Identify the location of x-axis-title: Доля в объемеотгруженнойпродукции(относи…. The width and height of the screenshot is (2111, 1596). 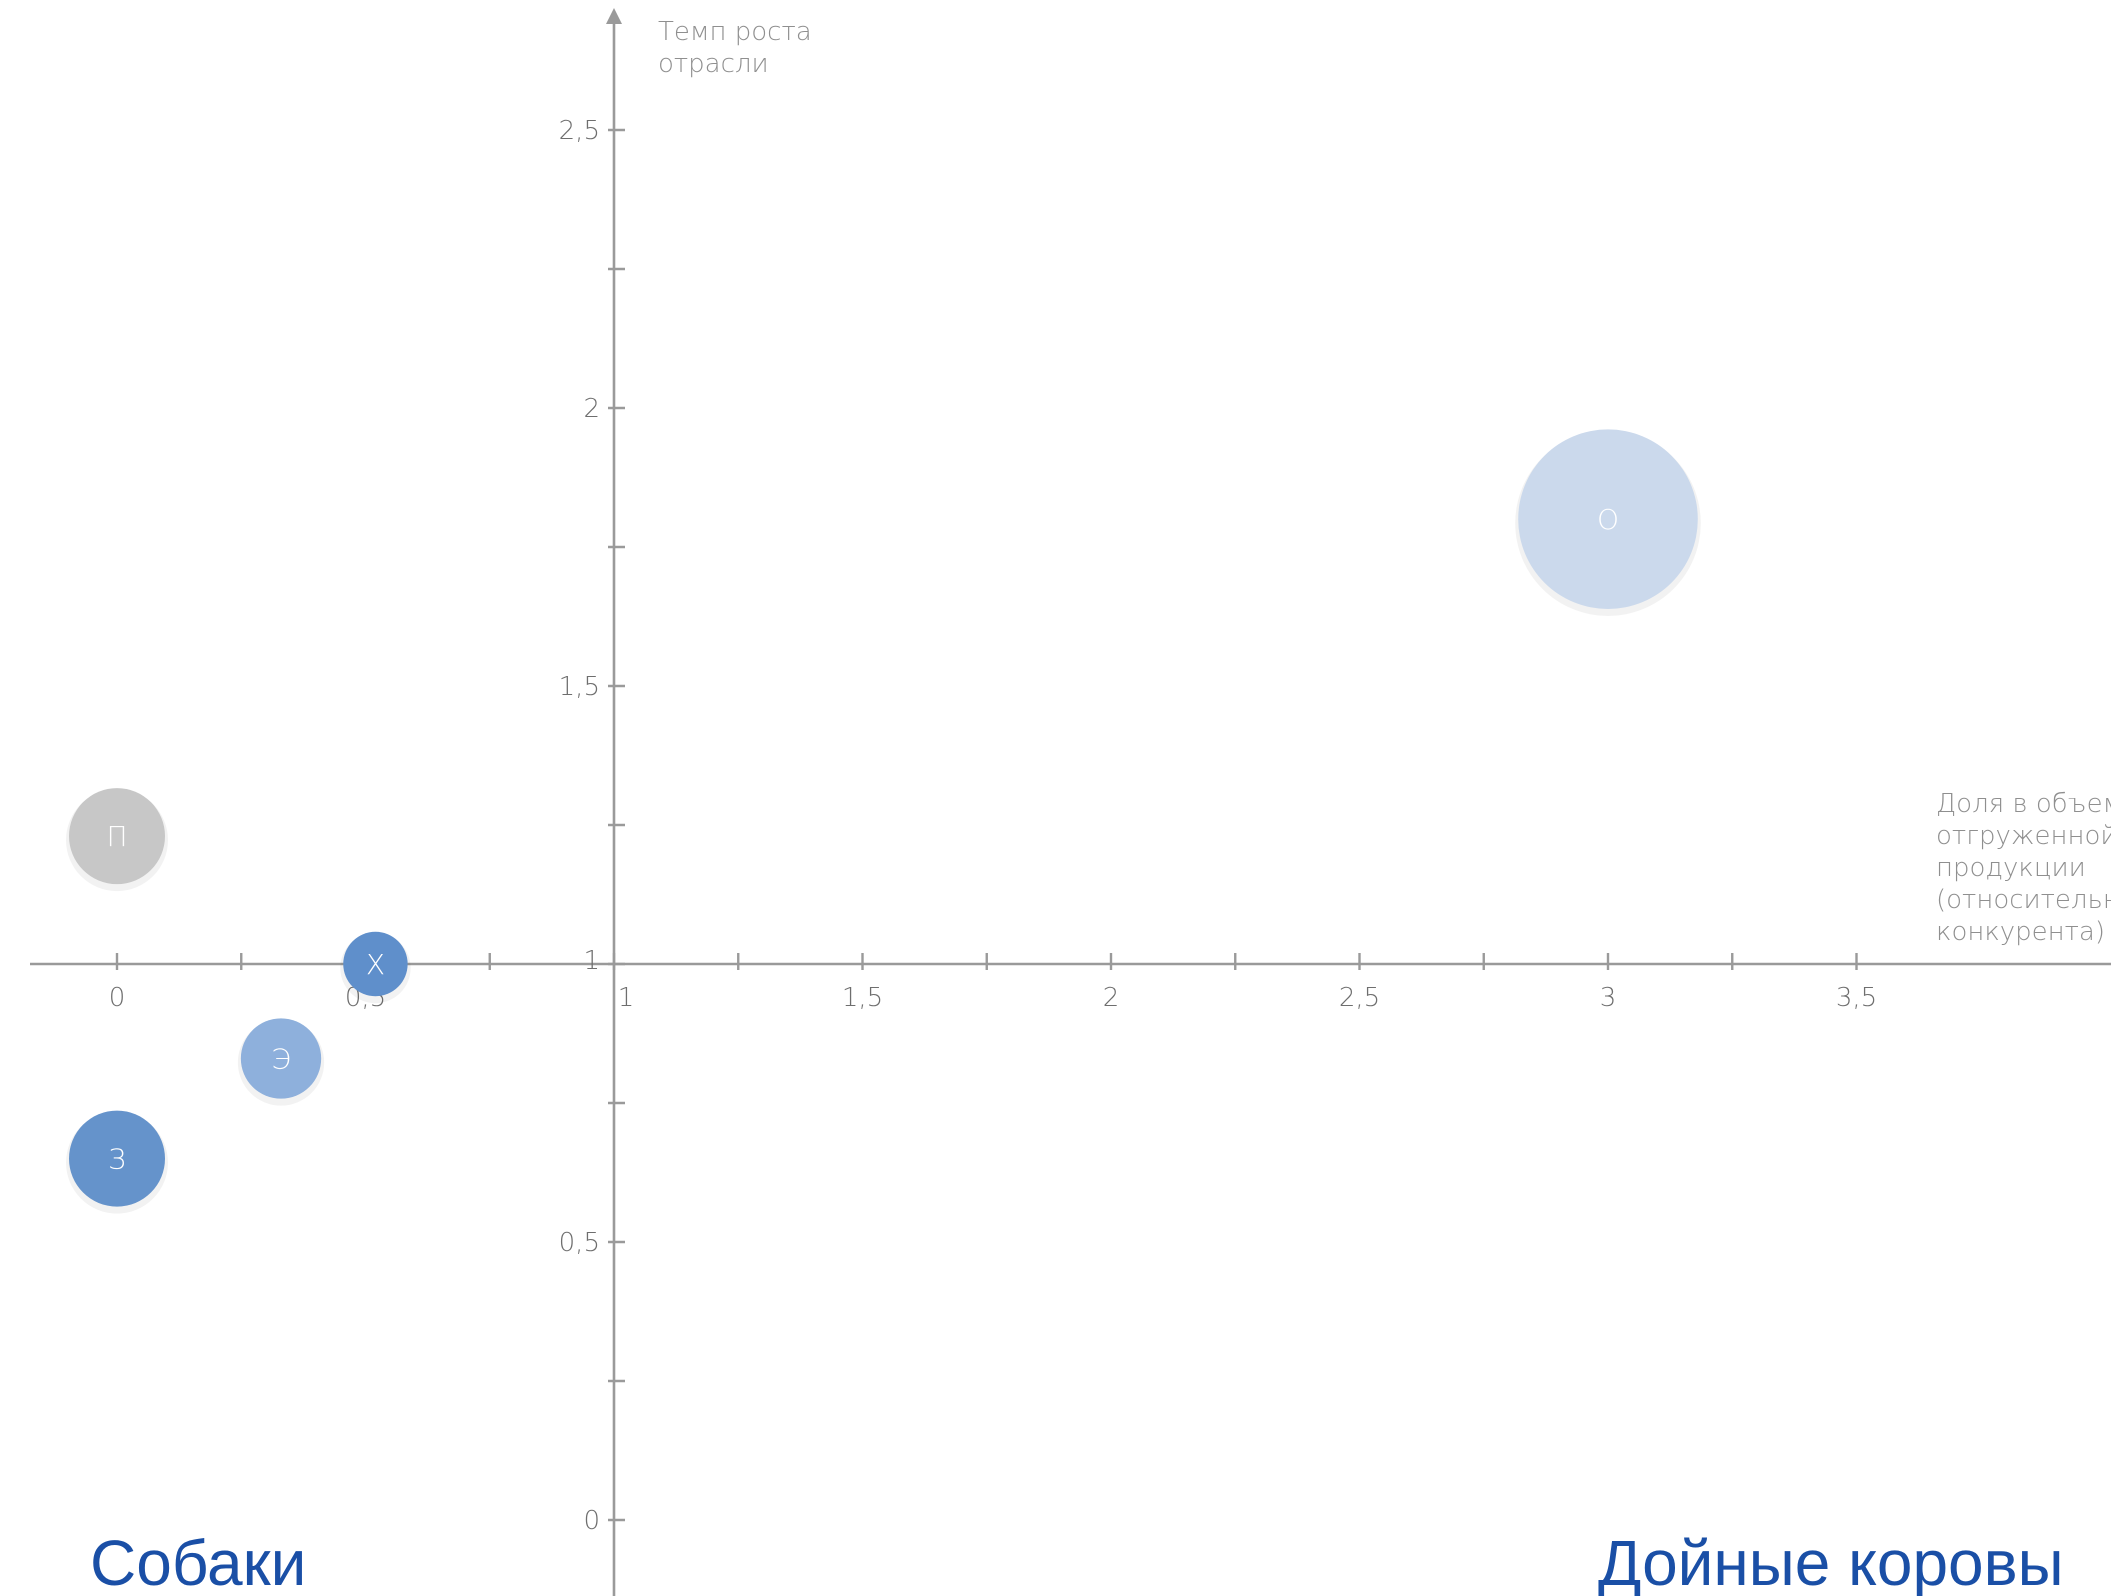
(2023, 868).